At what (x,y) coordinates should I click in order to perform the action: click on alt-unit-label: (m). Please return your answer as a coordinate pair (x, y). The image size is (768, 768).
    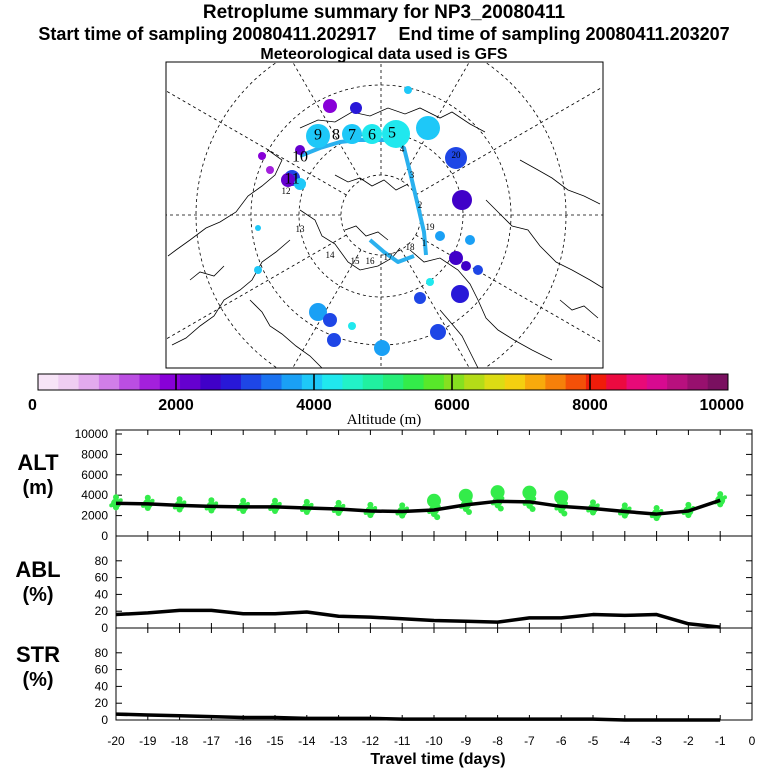
    Looking at the image, I should click on (37, 488).